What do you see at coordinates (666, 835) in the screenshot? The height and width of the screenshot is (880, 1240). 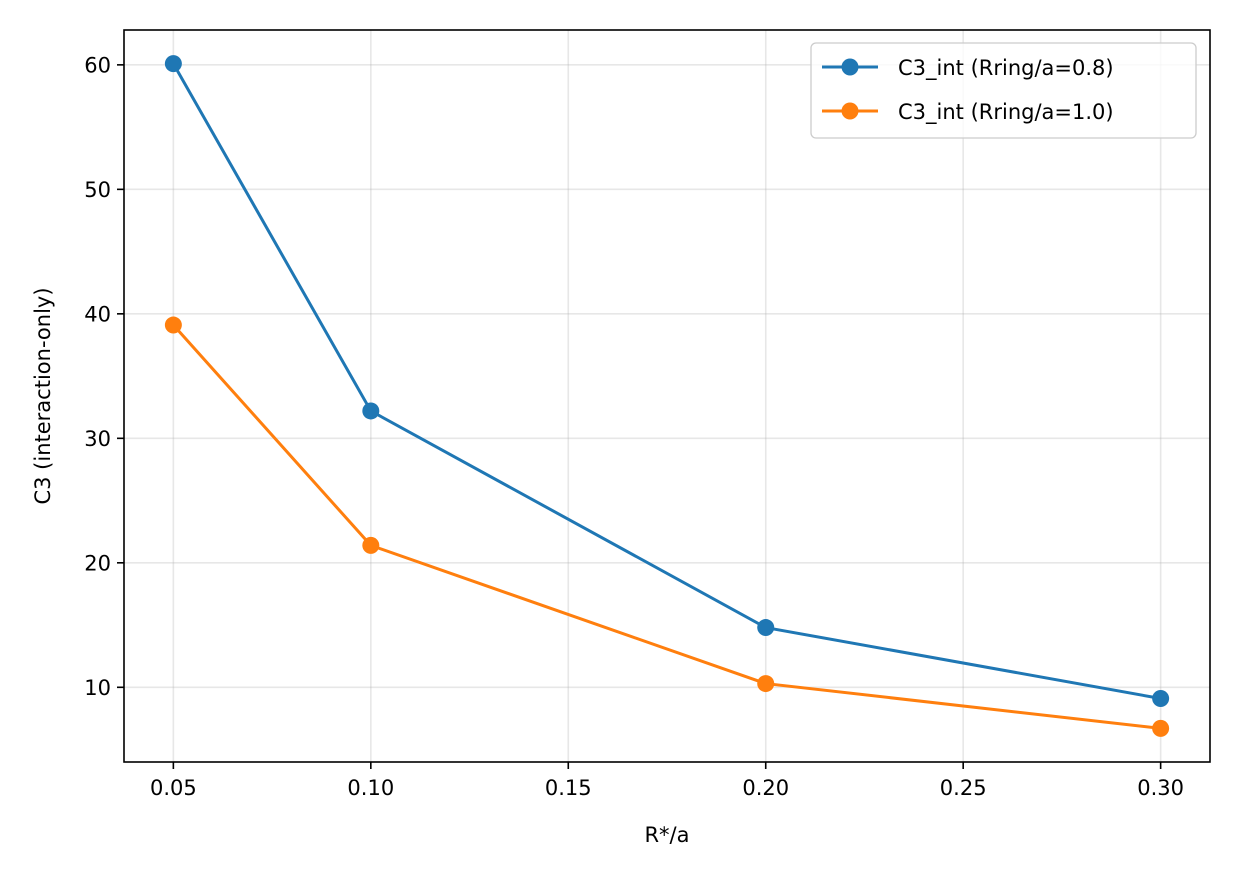 I see `x-axis-label: R*/a` at bounding box center [666, 835].